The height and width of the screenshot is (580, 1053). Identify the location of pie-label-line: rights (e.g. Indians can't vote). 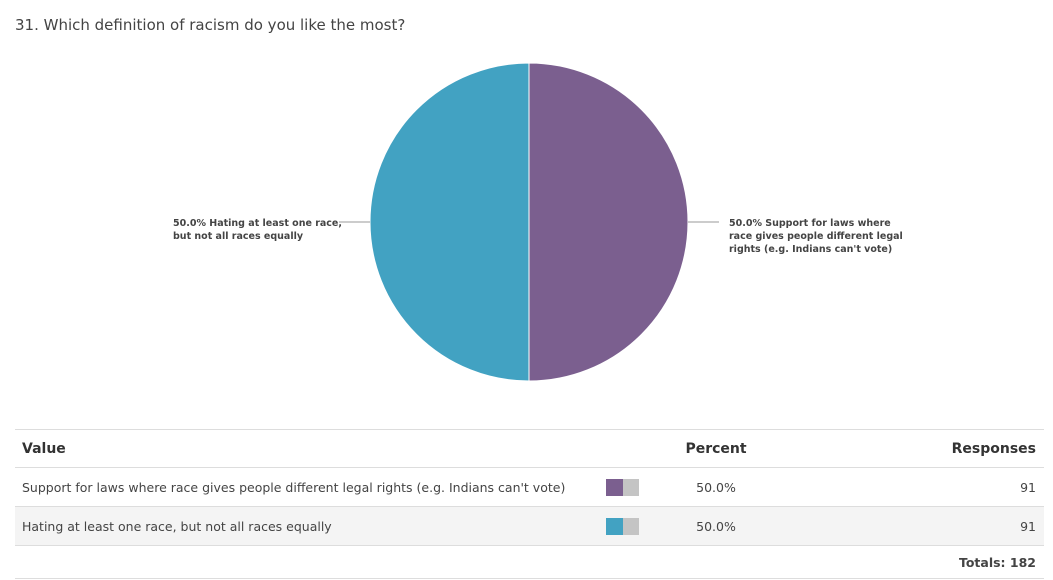
(810, 249).